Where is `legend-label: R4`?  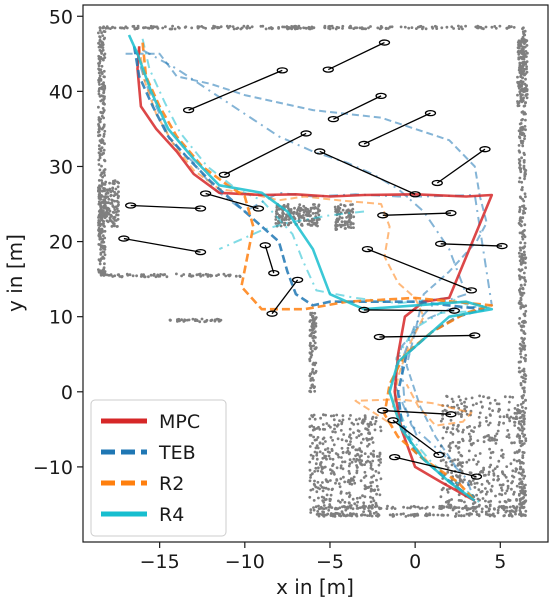
legend-label: R4 is located at coordinates (171, 515).